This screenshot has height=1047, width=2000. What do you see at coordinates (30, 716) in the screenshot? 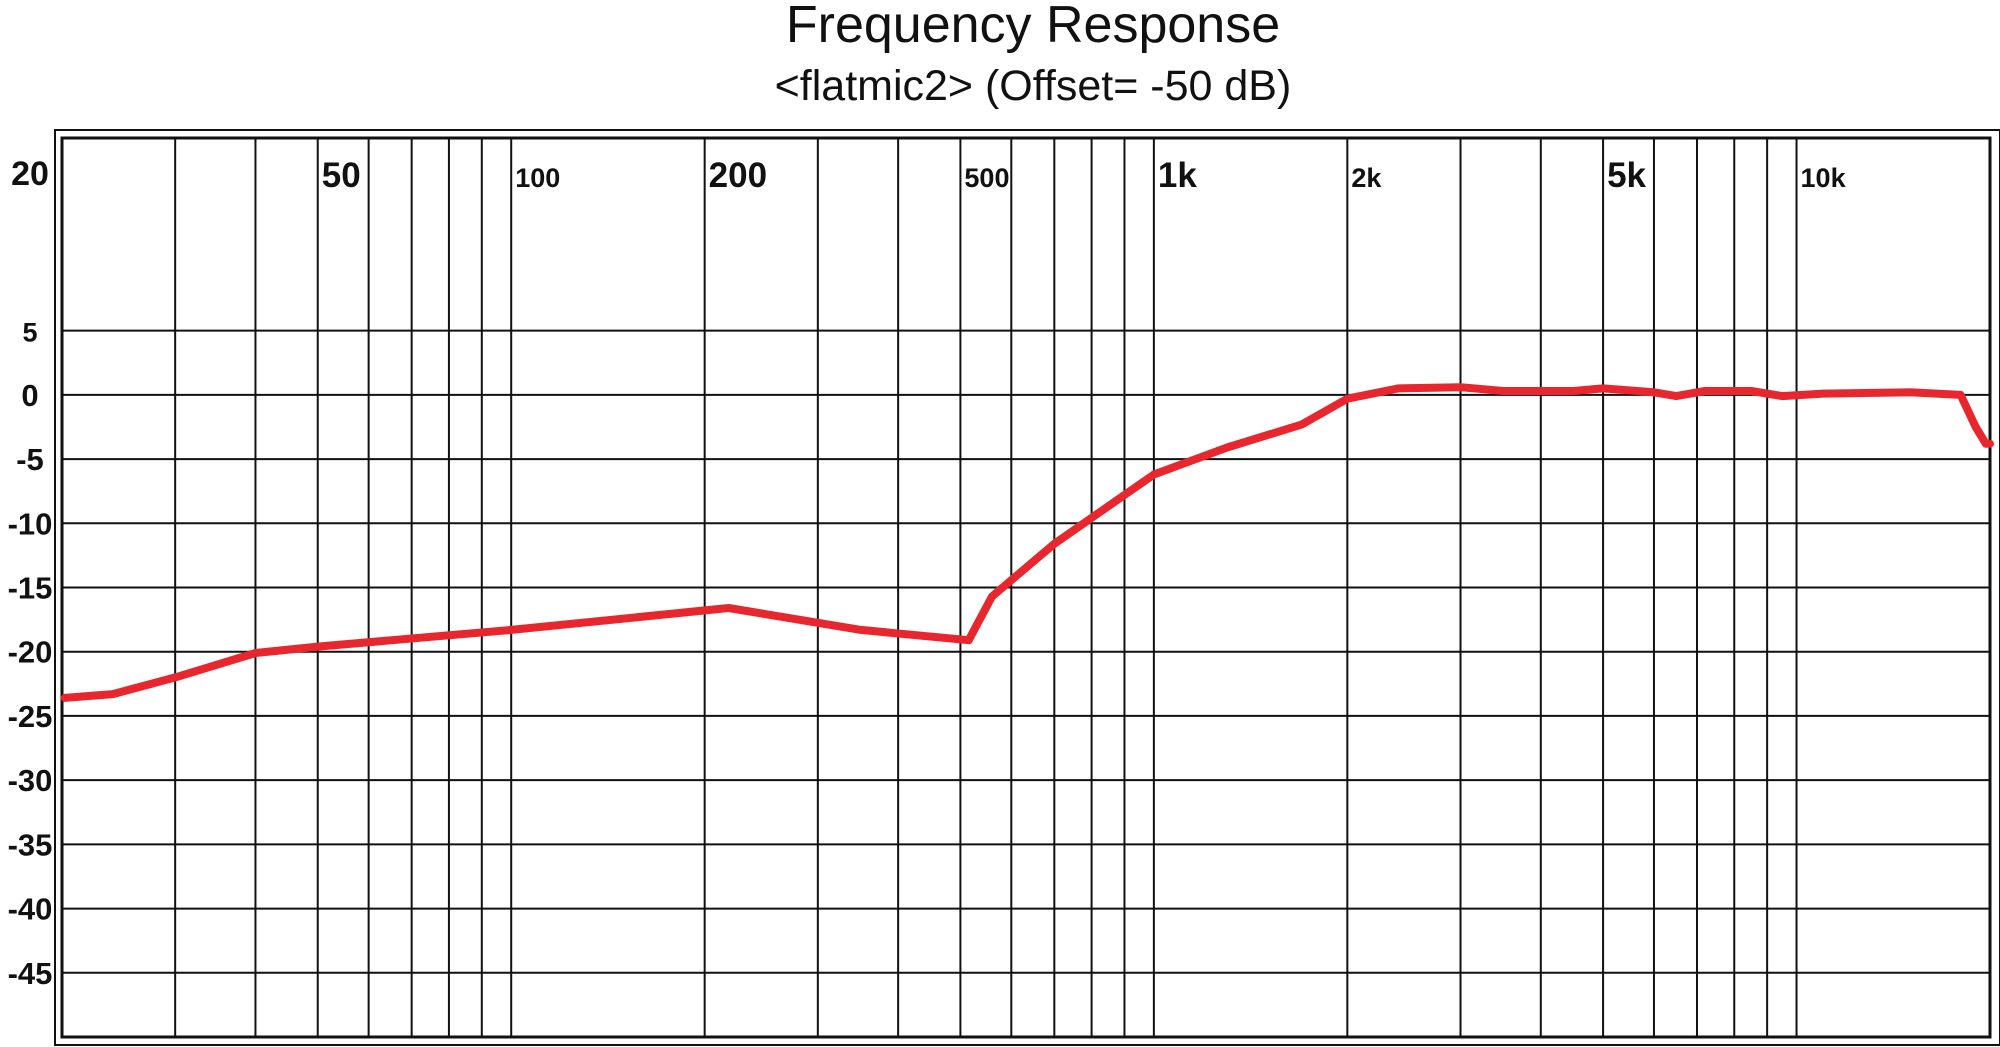
I see `y-tick-label: -25` at bounding box center [30, 716].